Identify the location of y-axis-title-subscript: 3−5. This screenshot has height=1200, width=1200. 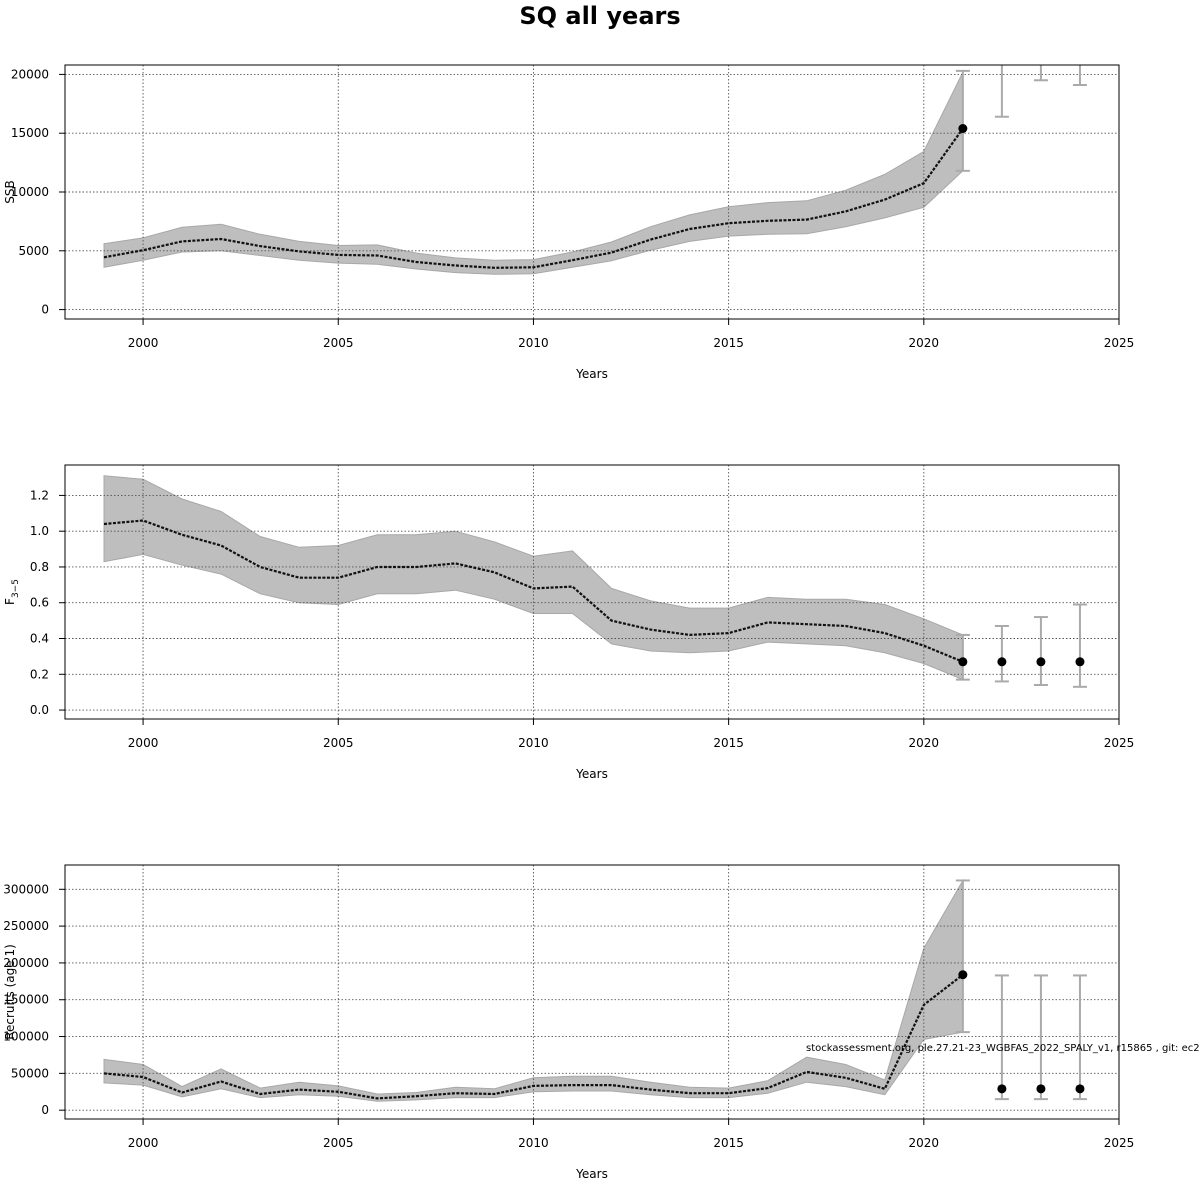
(16, 588).